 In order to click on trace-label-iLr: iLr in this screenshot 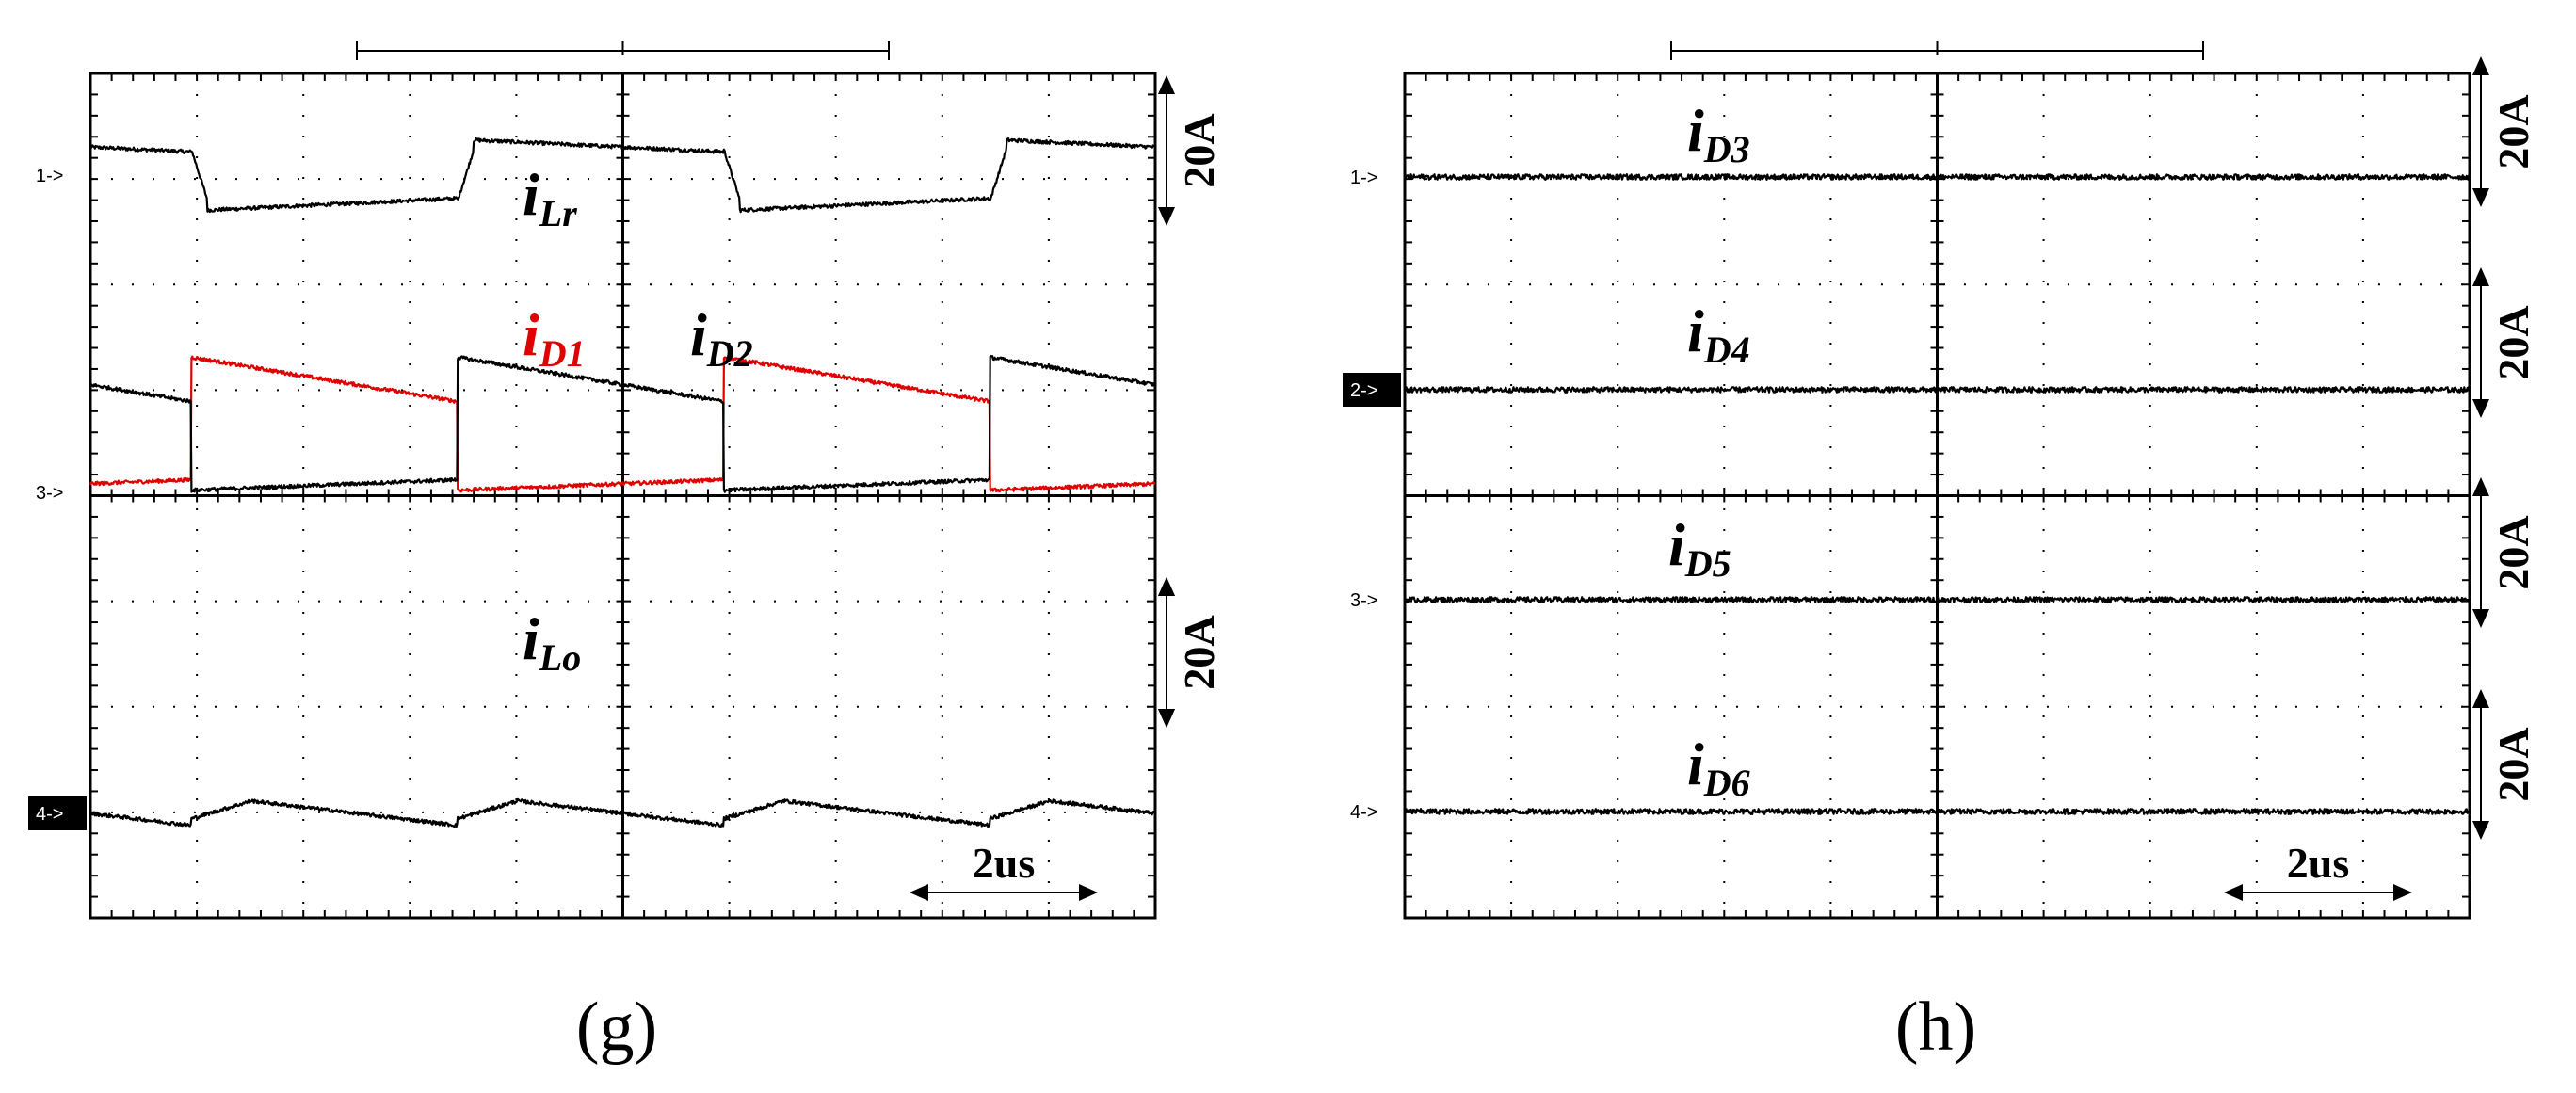, I will do `click(550, 198)`.